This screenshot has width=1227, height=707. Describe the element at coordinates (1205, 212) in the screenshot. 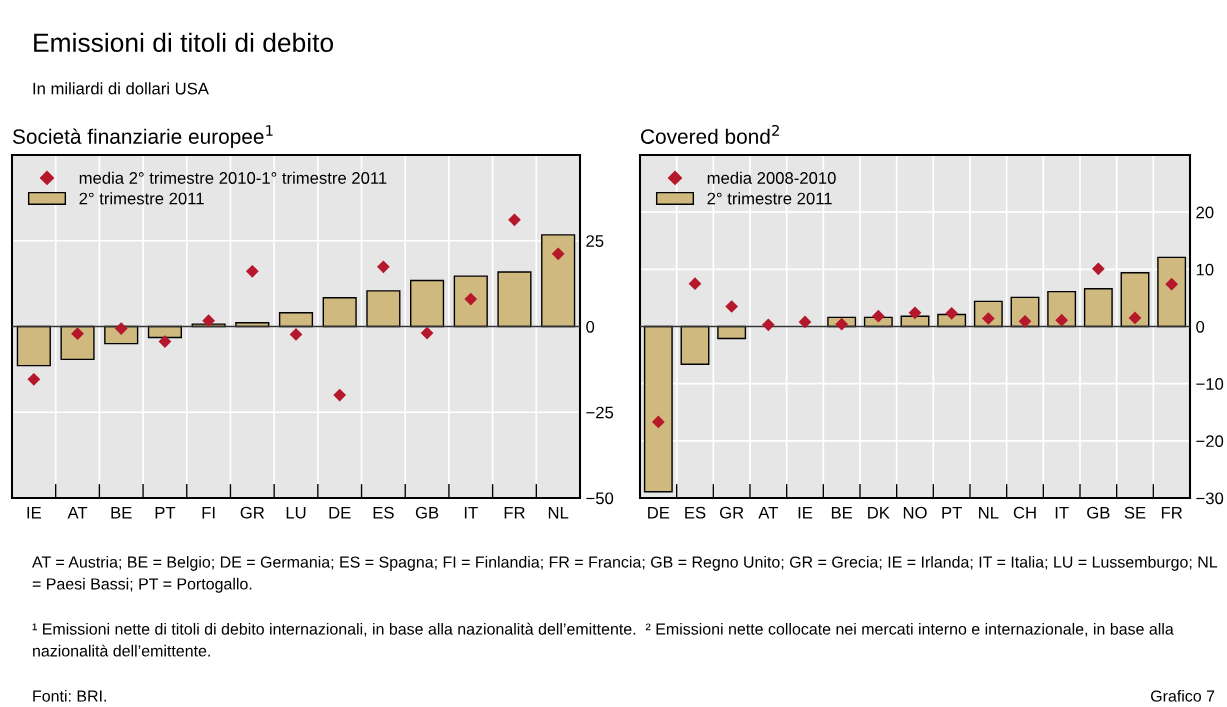

I see `y-tick-label: 20` at that location.